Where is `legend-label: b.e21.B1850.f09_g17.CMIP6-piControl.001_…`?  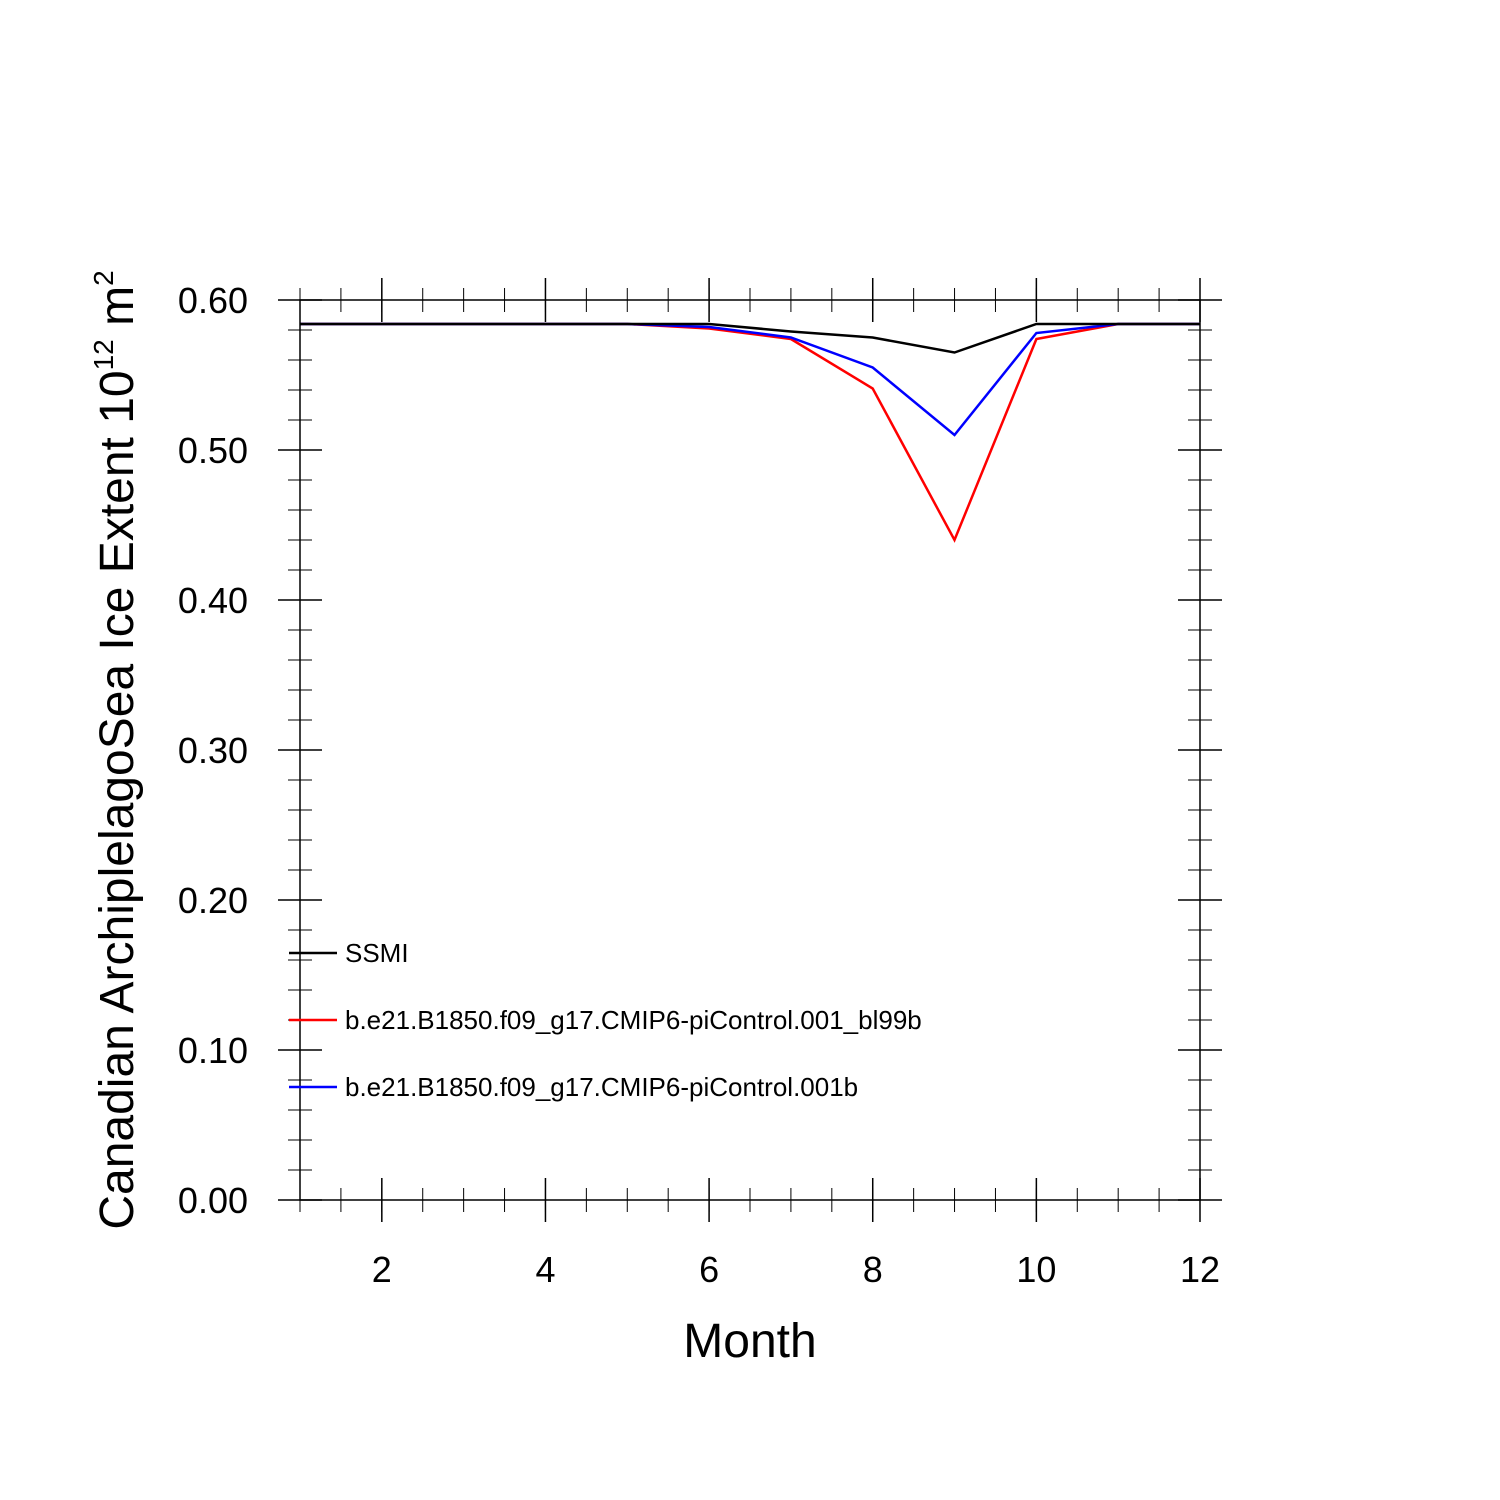
legend-label: b.e21.B1850.f09_g17.CMIP6-piControl.001_… is located at coordinates (633, 1020).